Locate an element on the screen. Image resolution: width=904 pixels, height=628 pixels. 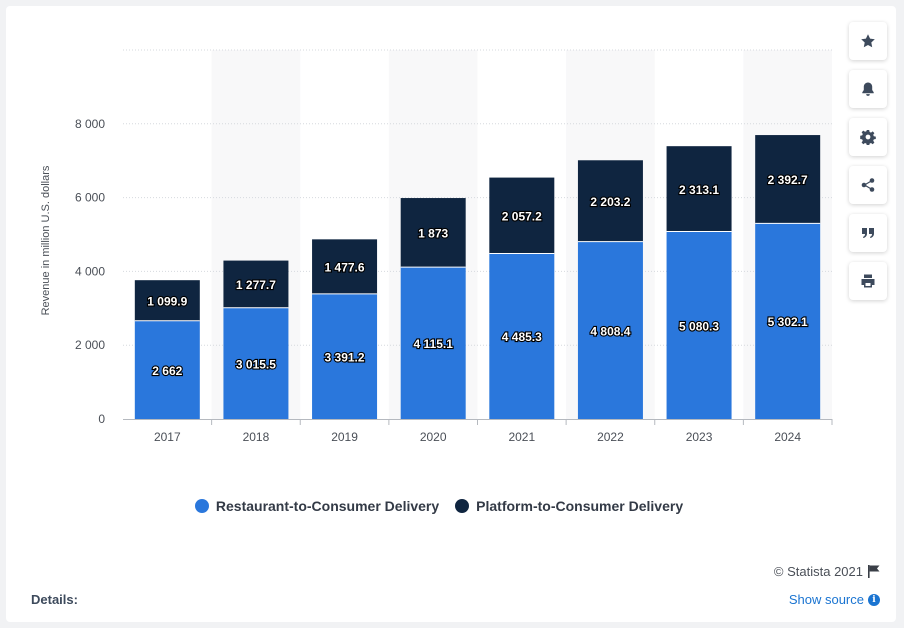
legend-item-platform: Platform-to-Consumer Delivery is located at coordinates (569, 506).